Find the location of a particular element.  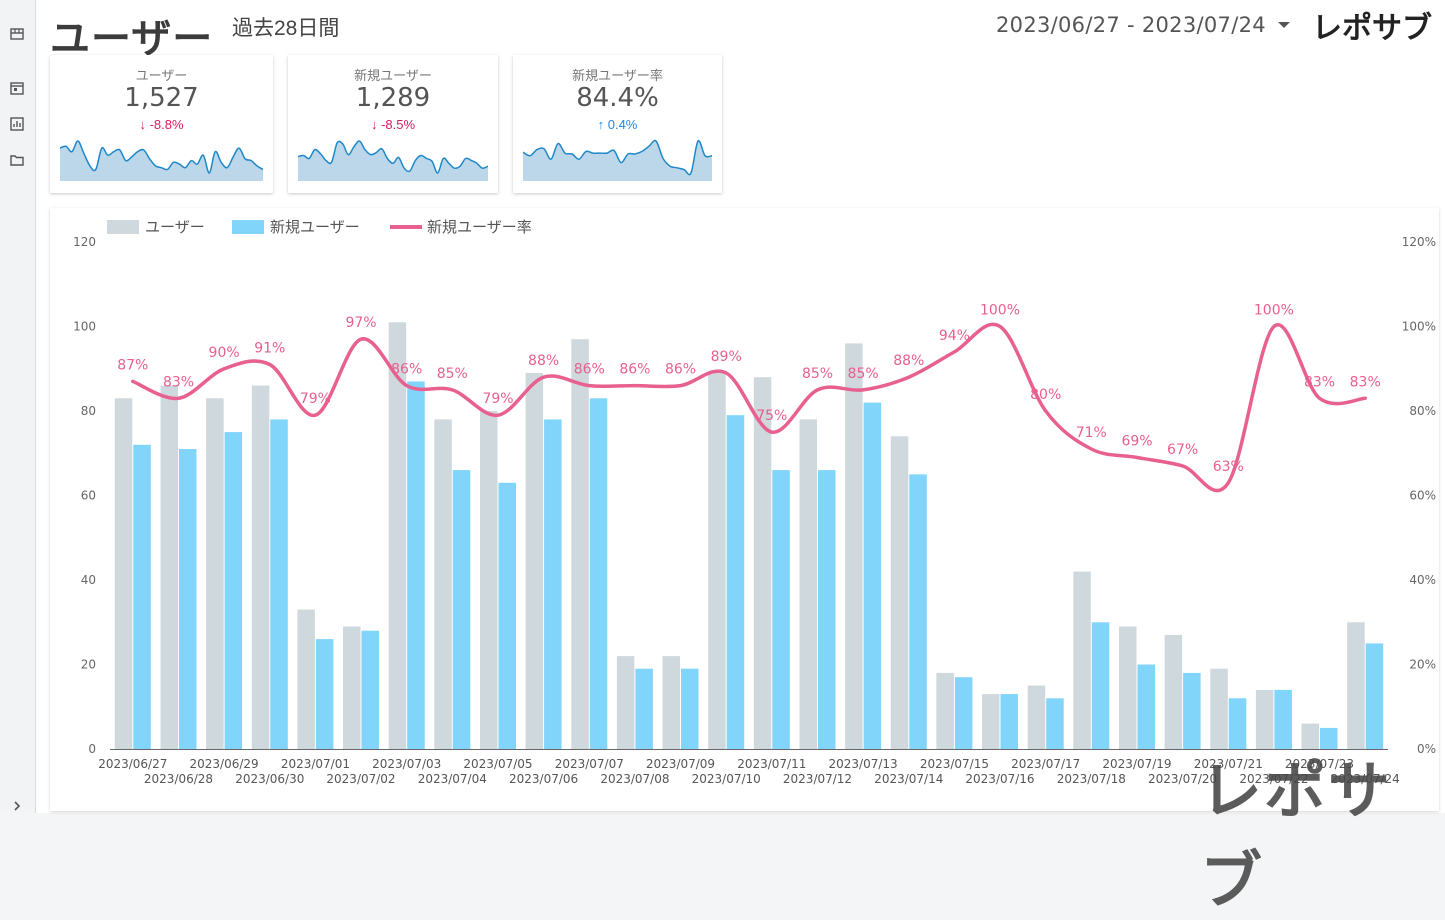

scorecard-users: ユーザー 1,527 ↓ -8.8% is located at coordinates (161, 124).